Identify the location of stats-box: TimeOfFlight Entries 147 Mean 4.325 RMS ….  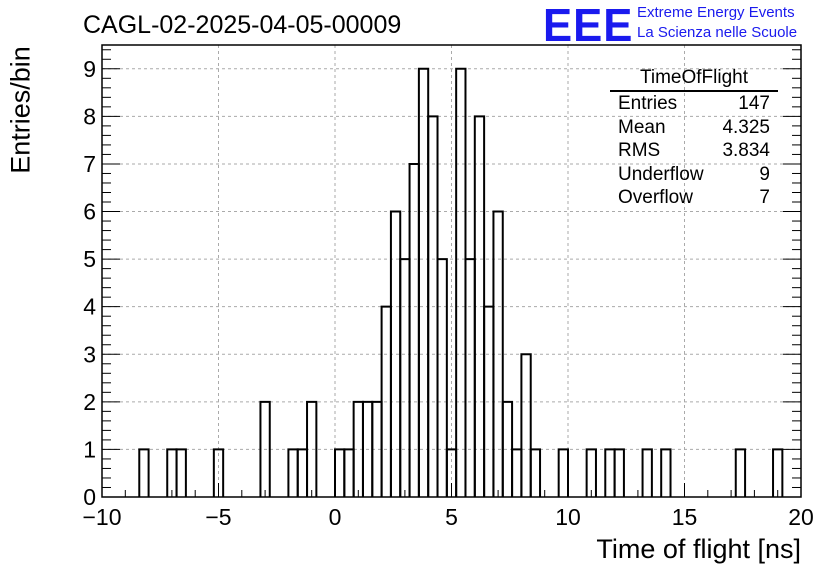
(694, 138).